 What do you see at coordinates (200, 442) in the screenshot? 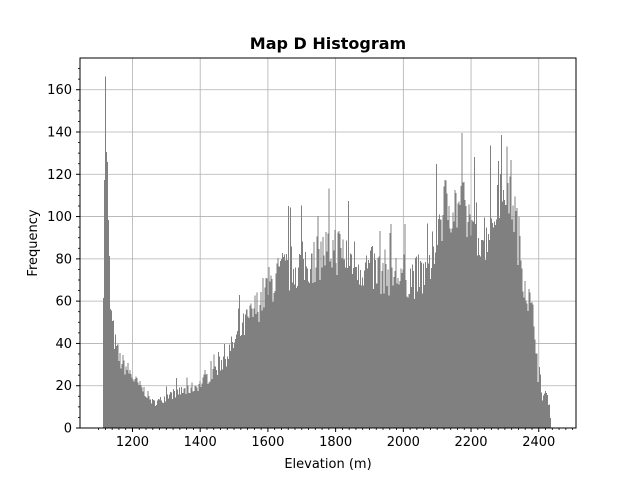
I see `x-tick-label: 1400` at bounding box center [200, 442].